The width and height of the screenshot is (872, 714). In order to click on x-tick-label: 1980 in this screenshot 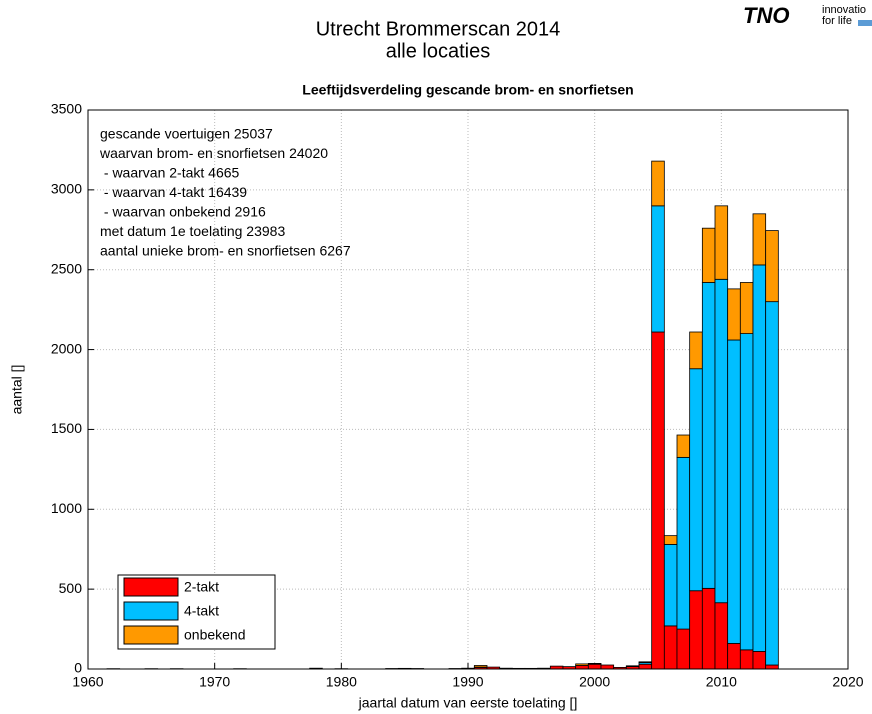, I will do `click(341, 682)`.